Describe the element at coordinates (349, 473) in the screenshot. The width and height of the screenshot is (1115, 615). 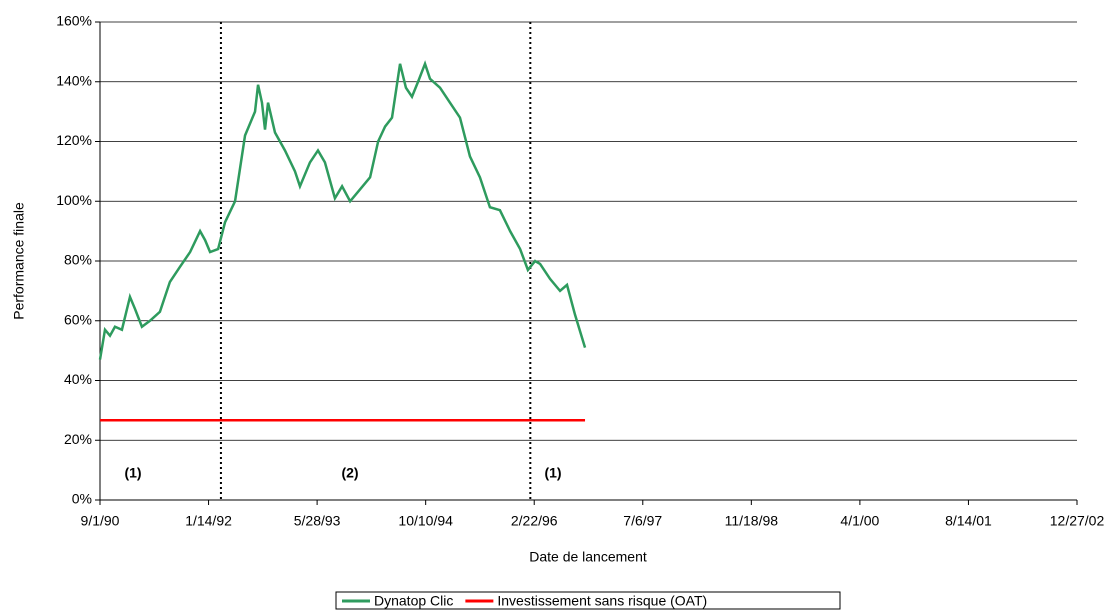
I see `annotation: (2)` at that location.